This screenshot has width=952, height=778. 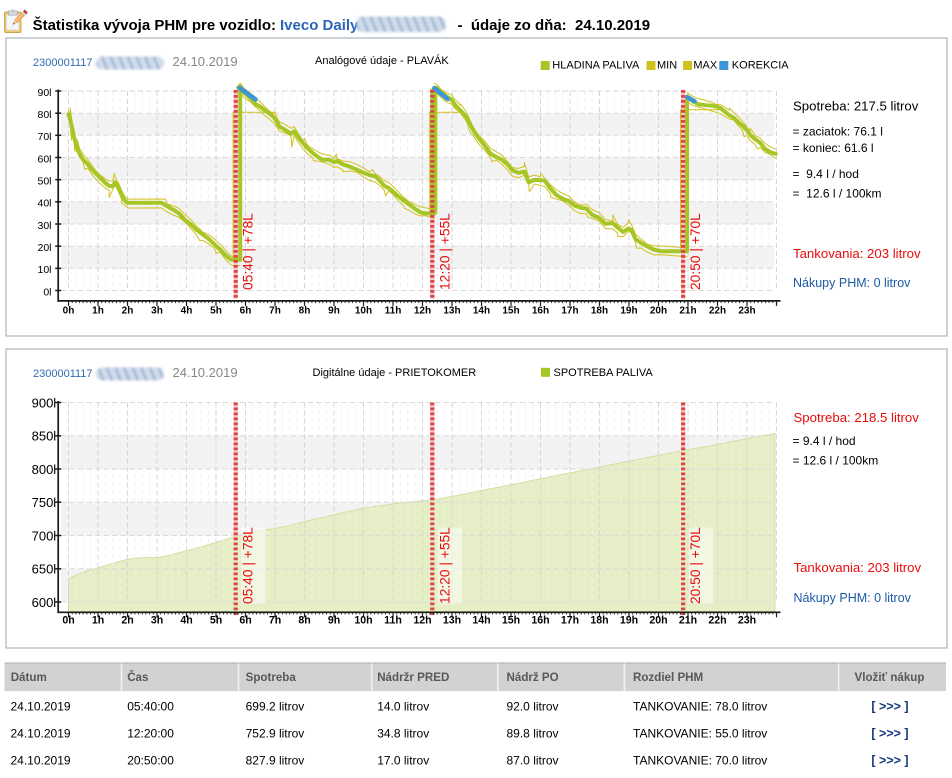 I want to click on svg-text: Dátum, so click(x=29, y=677).